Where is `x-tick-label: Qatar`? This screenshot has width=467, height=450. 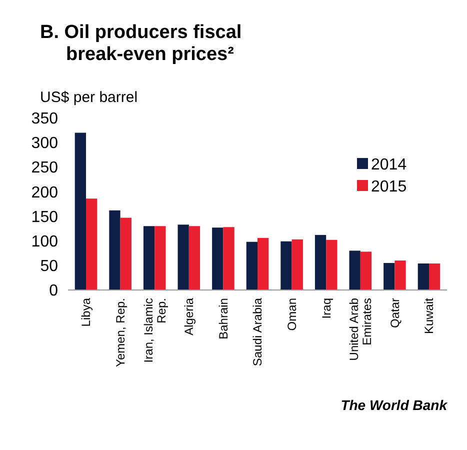
x-tick-label: Qatar is located at coordinates (395, 313).